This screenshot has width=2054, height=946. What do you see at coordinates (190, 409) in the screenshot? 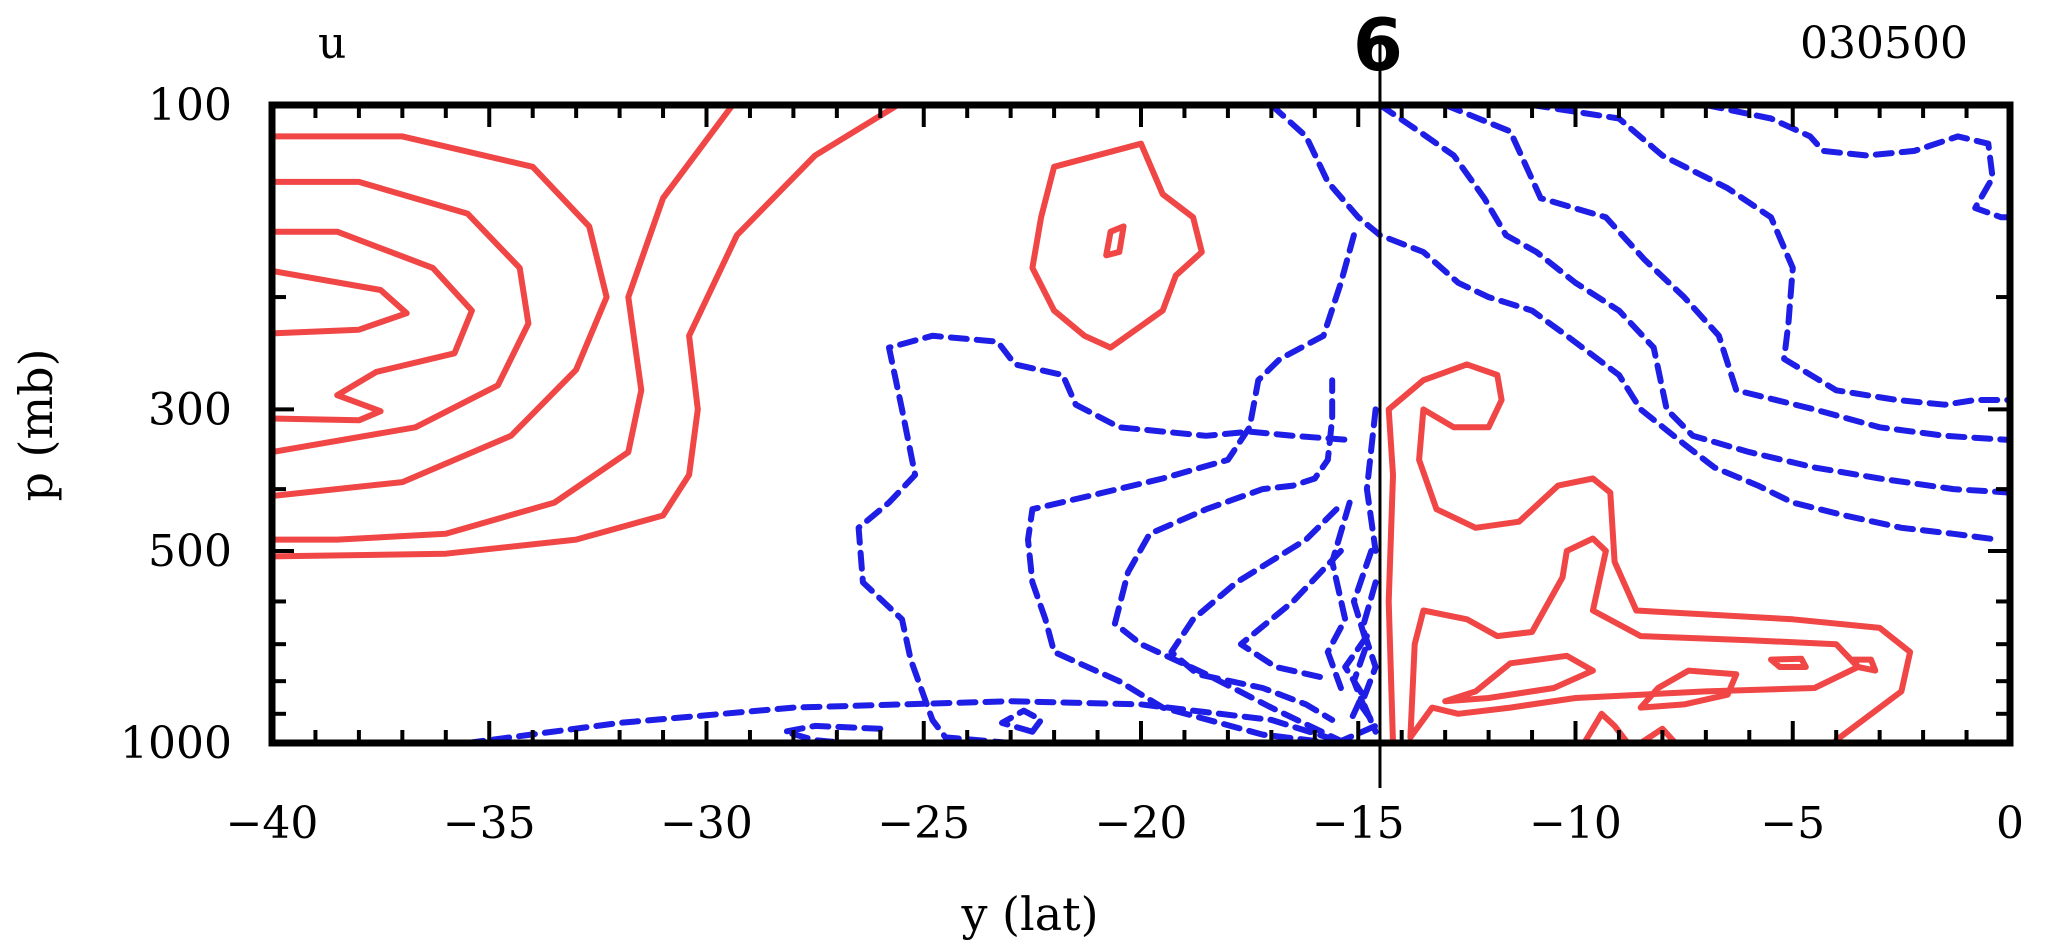
I see `y-tick-label: 300` at bounding box center [190, 409].